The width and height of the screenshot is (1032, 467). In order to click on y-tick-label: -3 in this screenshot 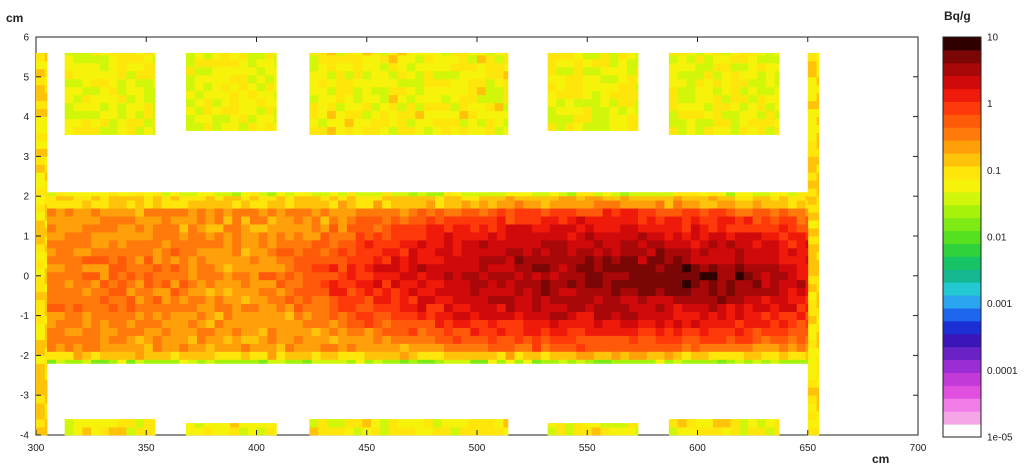, I will do `click(24, 396)`.